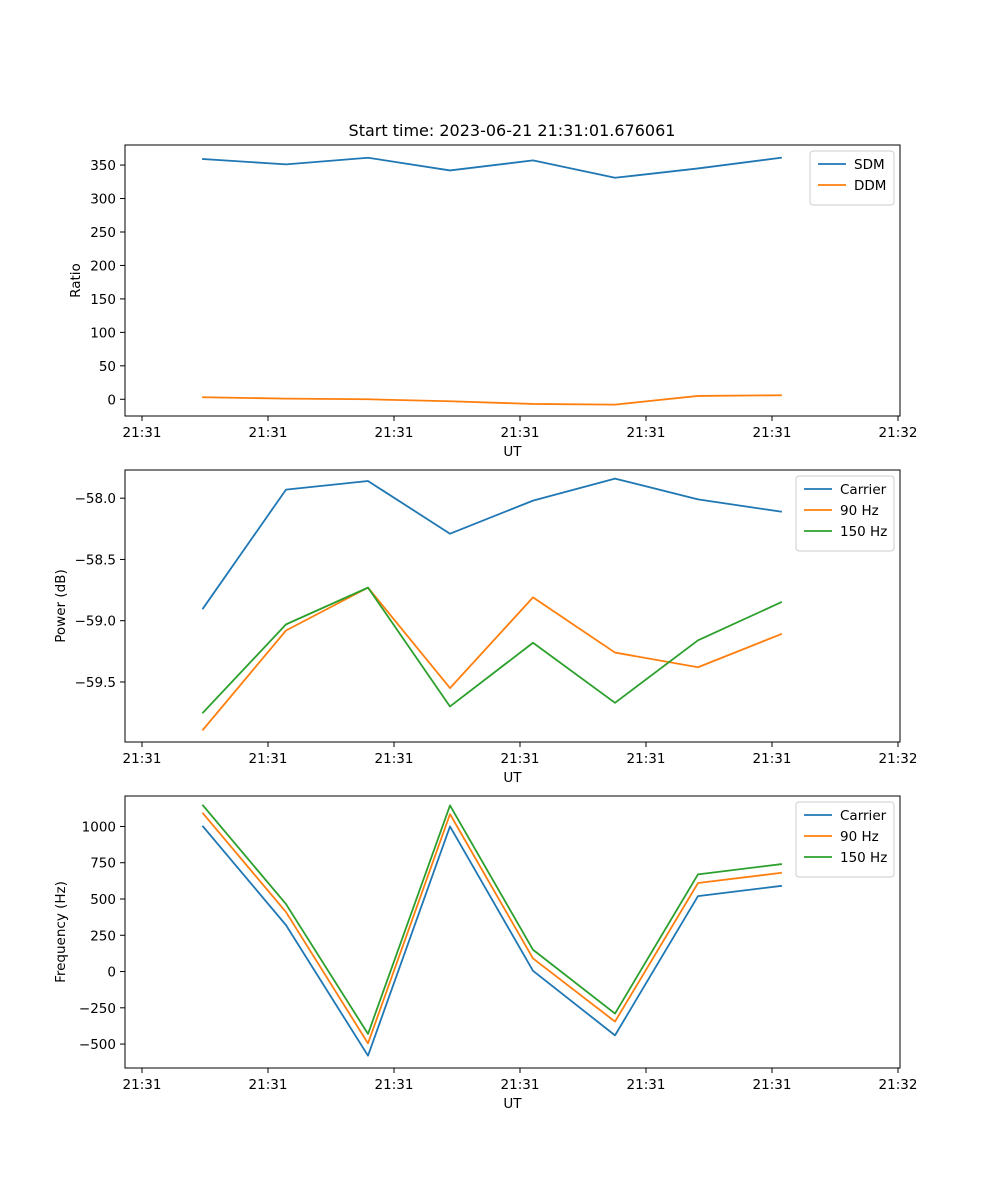 This screenshot has height=1200, width=1000. I want to click on y-tick-label: 500, so click(103, 900).